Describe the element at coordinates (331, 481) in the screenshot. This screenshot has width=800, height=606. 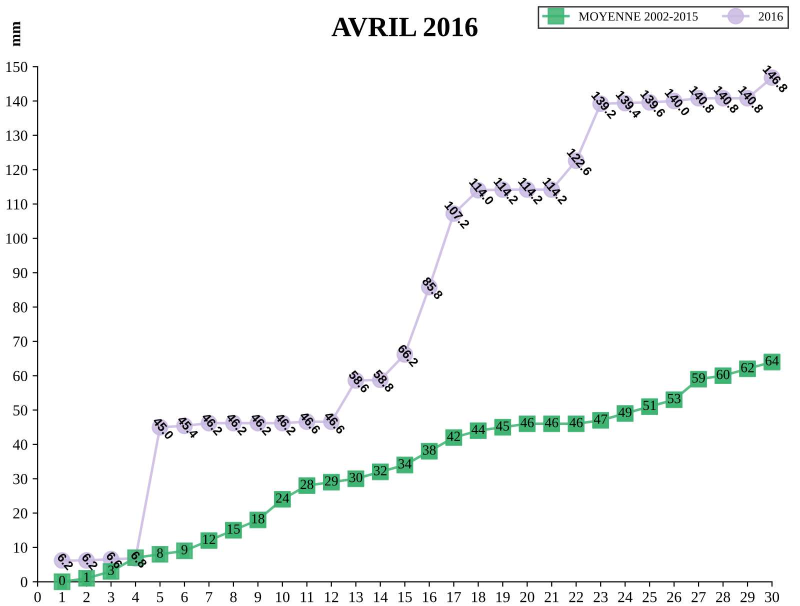
I see `data-label: 29` at that location.